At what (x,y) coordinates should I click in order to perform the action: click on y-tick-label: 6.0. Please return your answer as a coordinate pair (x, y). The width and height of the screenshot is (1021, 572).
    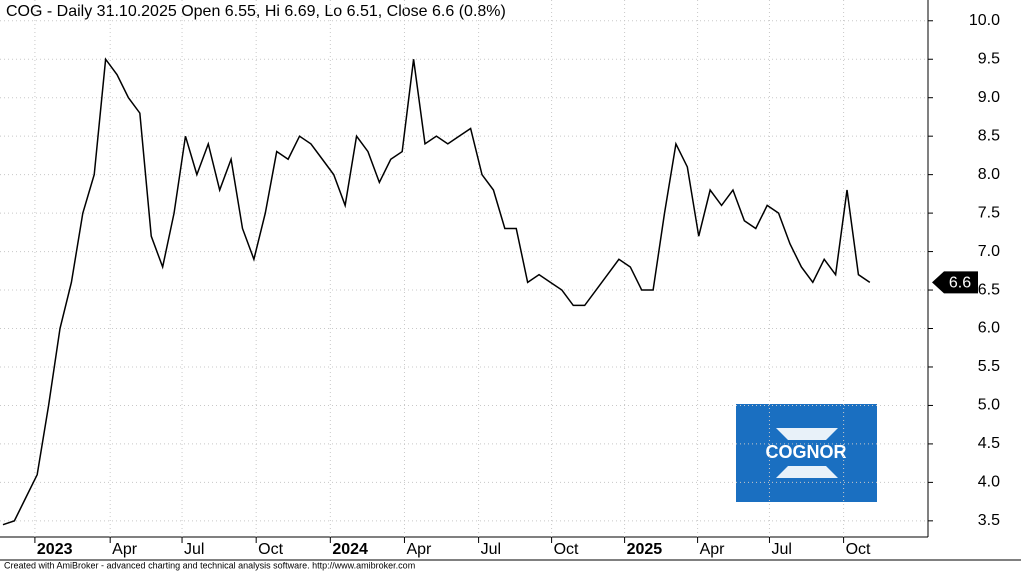
    Looking at the image, I should click on (989, 328).